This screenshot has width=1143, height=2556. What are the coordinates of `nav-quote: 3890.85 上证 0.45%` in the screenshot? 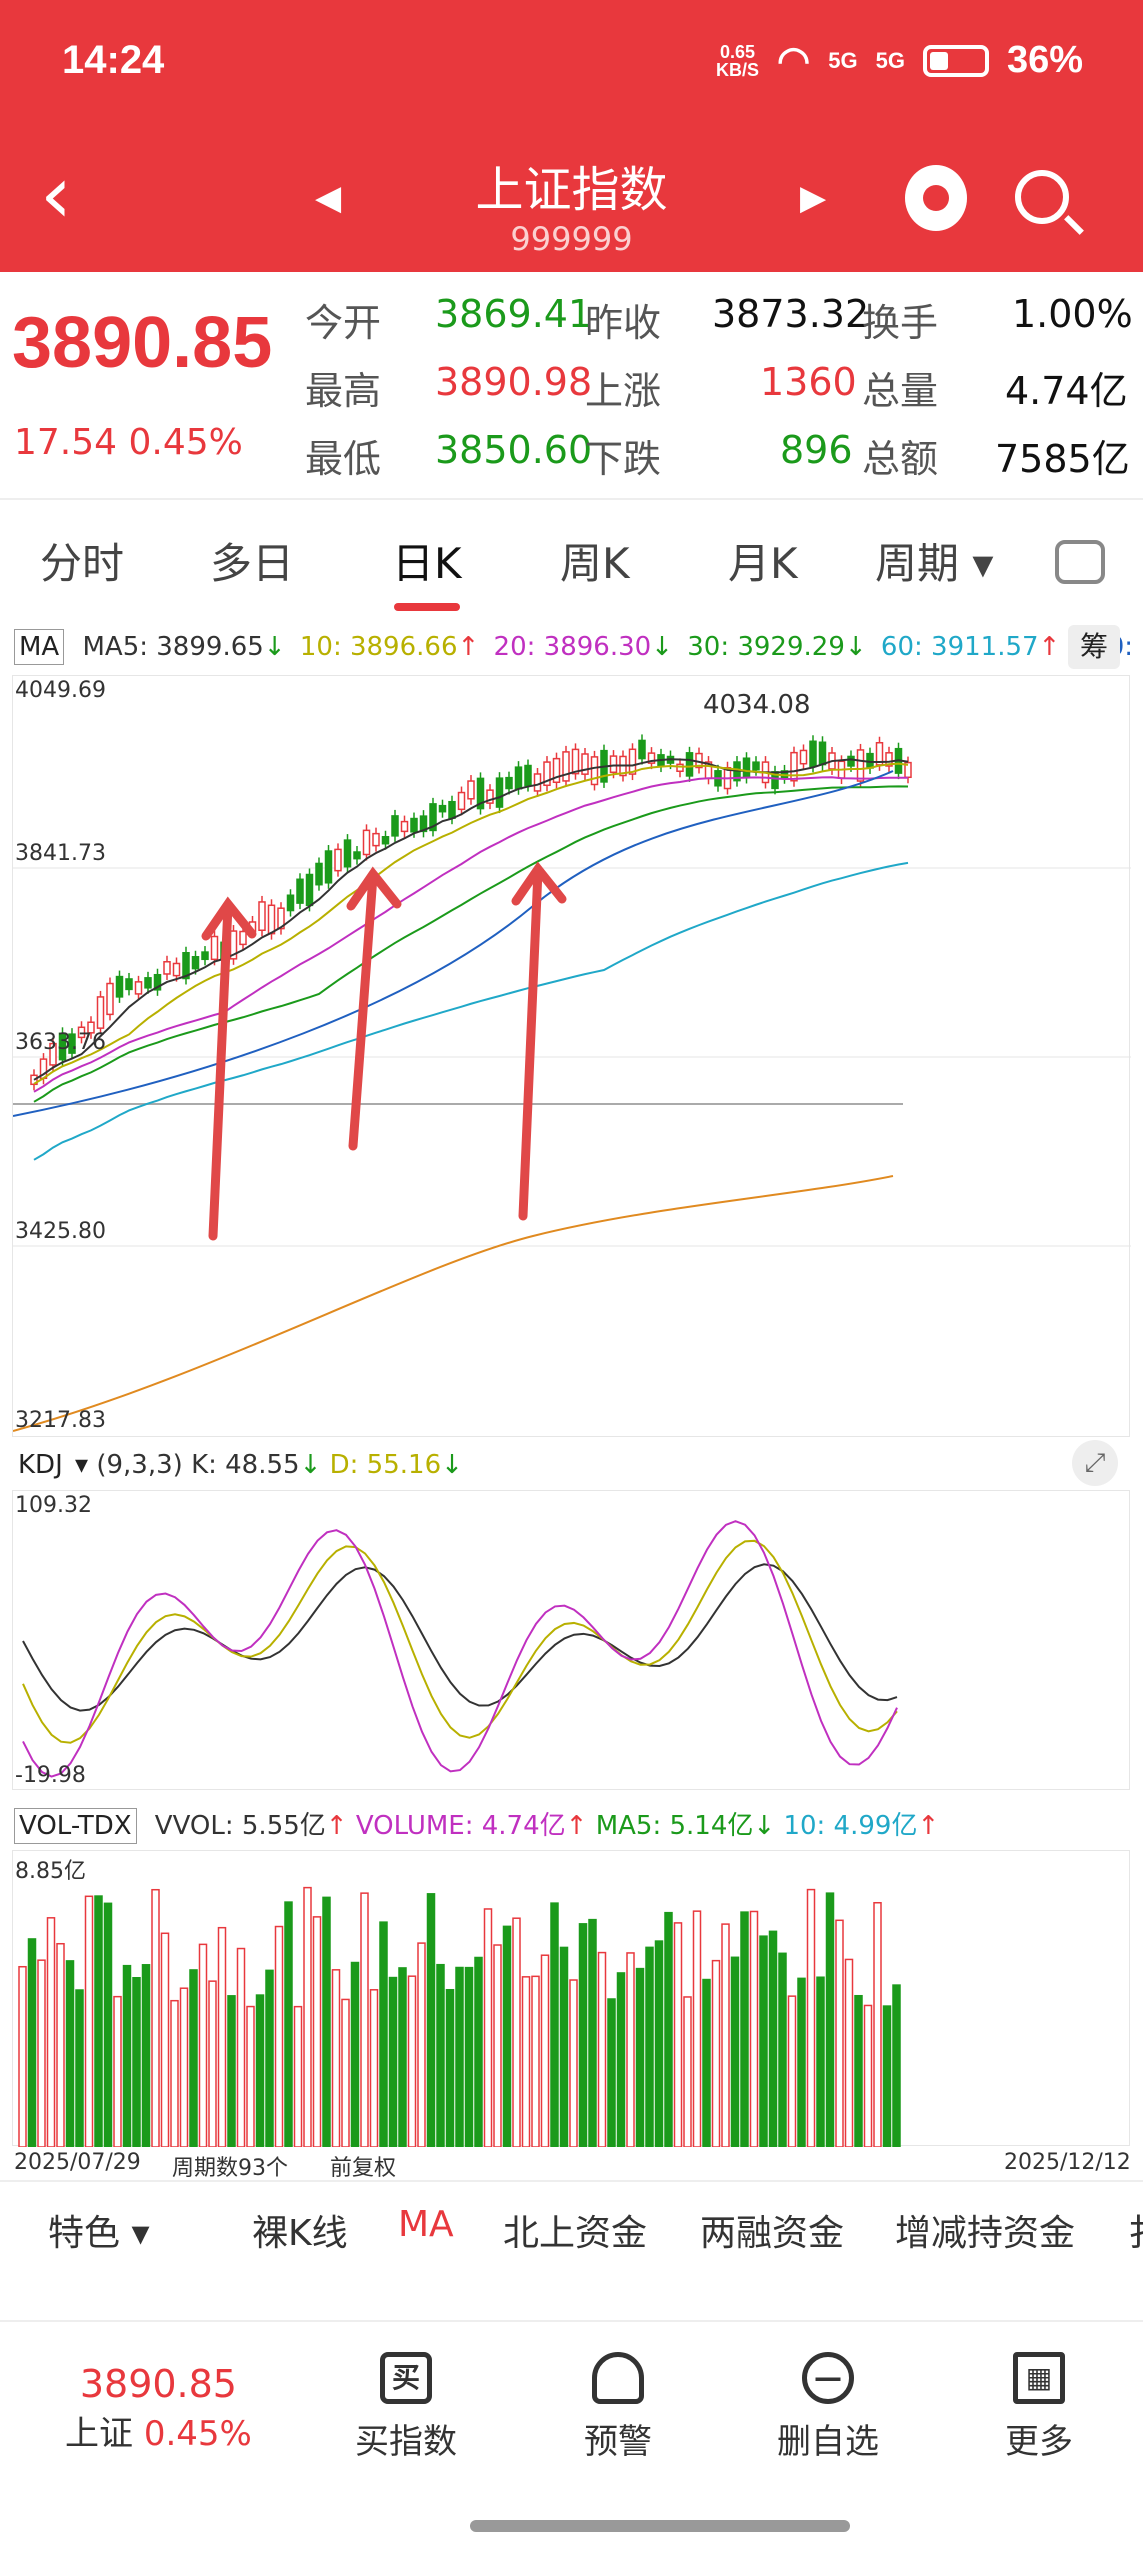 It's located at (158, 2408).